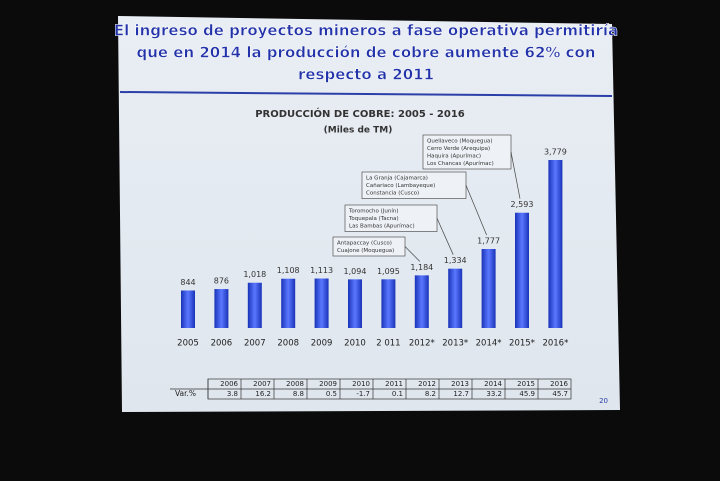 The image size is (720, 481). Describe the element at coordinates (488, 241) in the screenshot. I see `value-label: 1,777` at that location.